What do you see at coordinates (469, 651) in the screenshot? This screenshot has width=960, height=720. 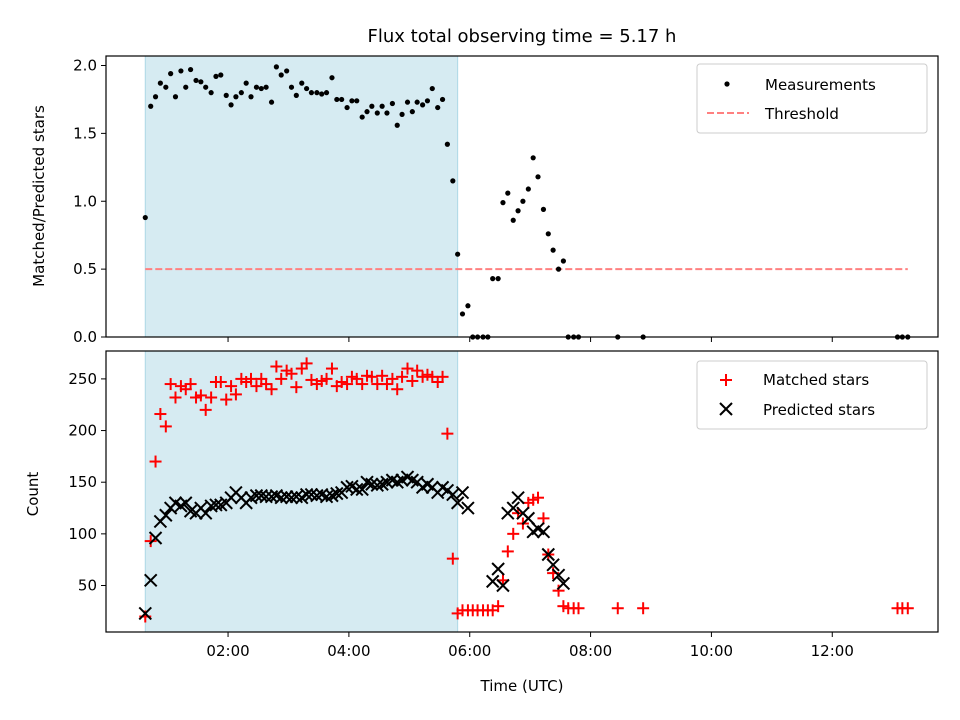 I see `x-tick-label: 06:00` at bounding box center [469, 651].